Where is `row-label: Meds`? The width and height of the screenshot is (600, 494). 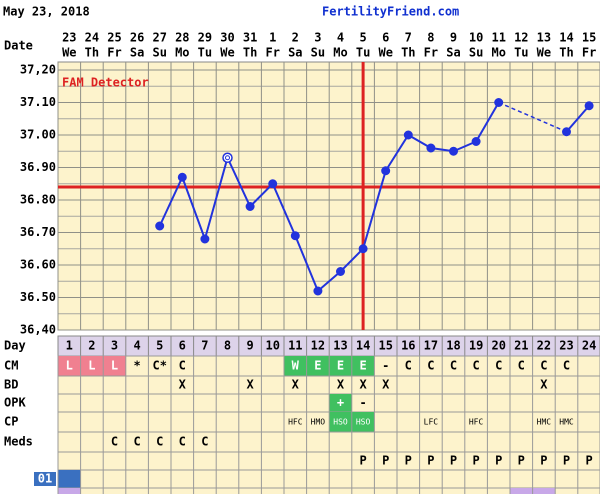
row-label: Meds is located at coordinates (18, 442).